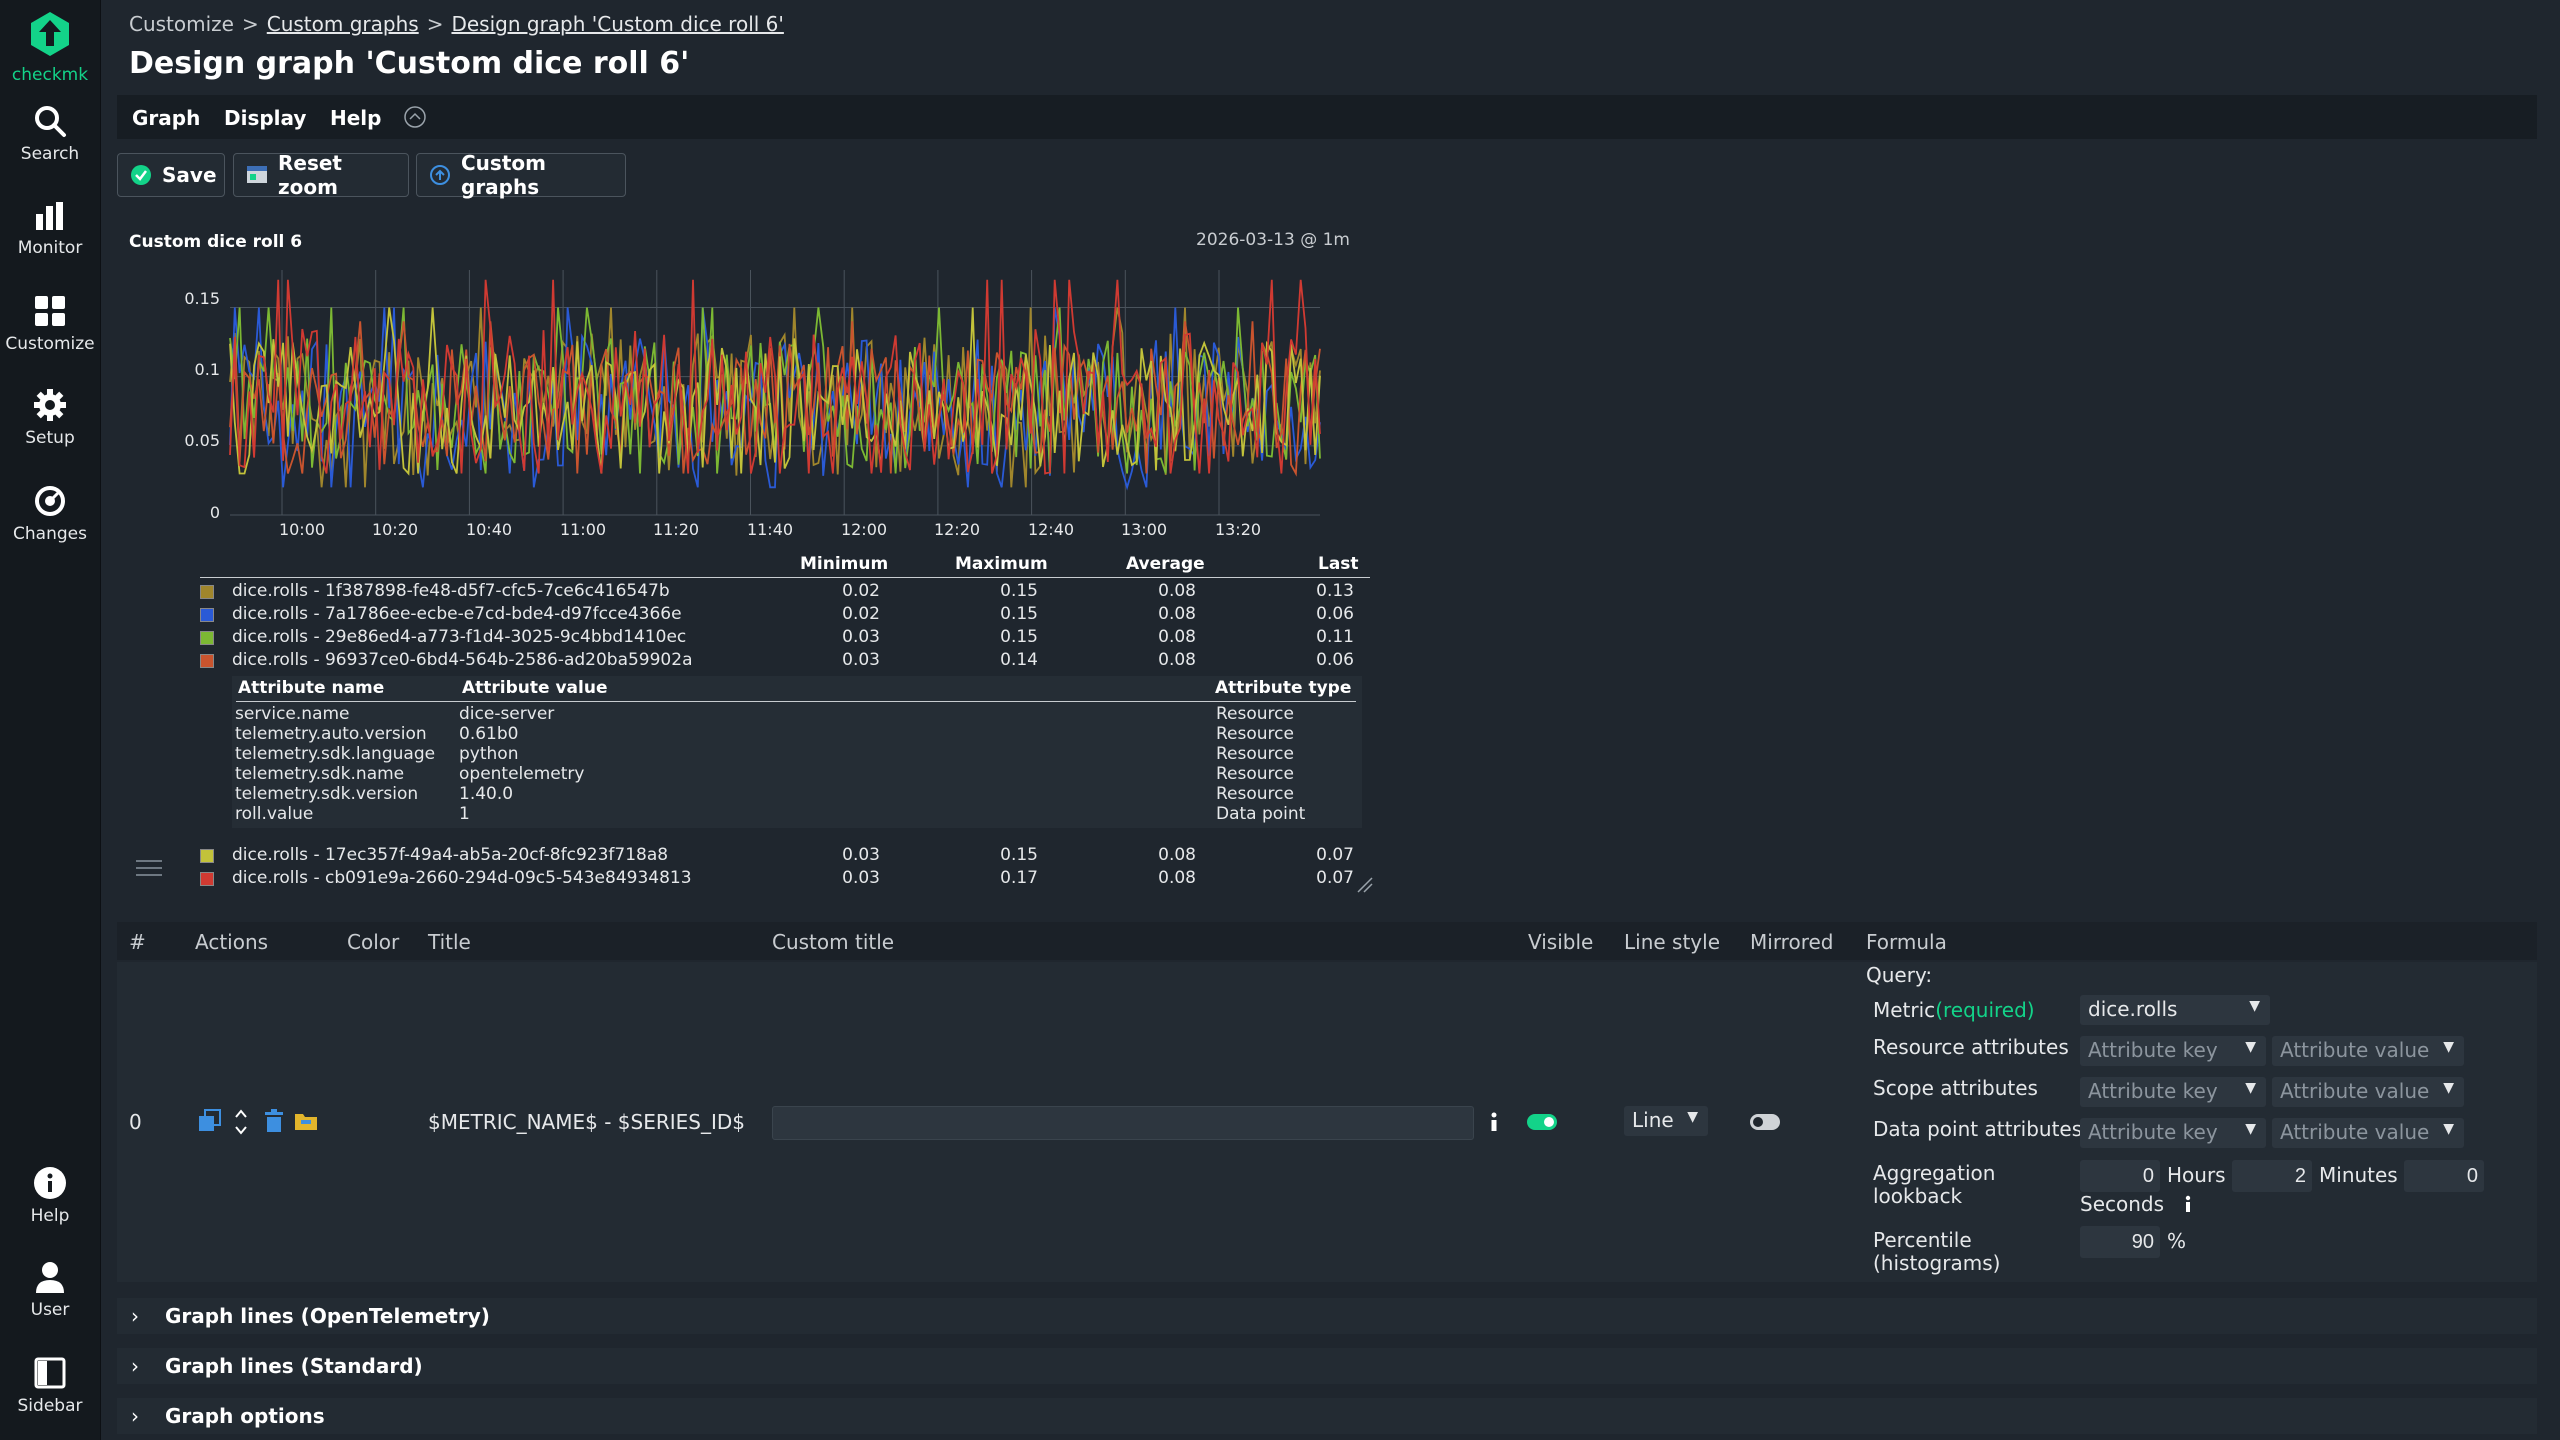 This screenshot has height=1440, width=2560. Describe the element at coordinates (274, 1121) in the screenshot. I see `delete-icon` at that location.